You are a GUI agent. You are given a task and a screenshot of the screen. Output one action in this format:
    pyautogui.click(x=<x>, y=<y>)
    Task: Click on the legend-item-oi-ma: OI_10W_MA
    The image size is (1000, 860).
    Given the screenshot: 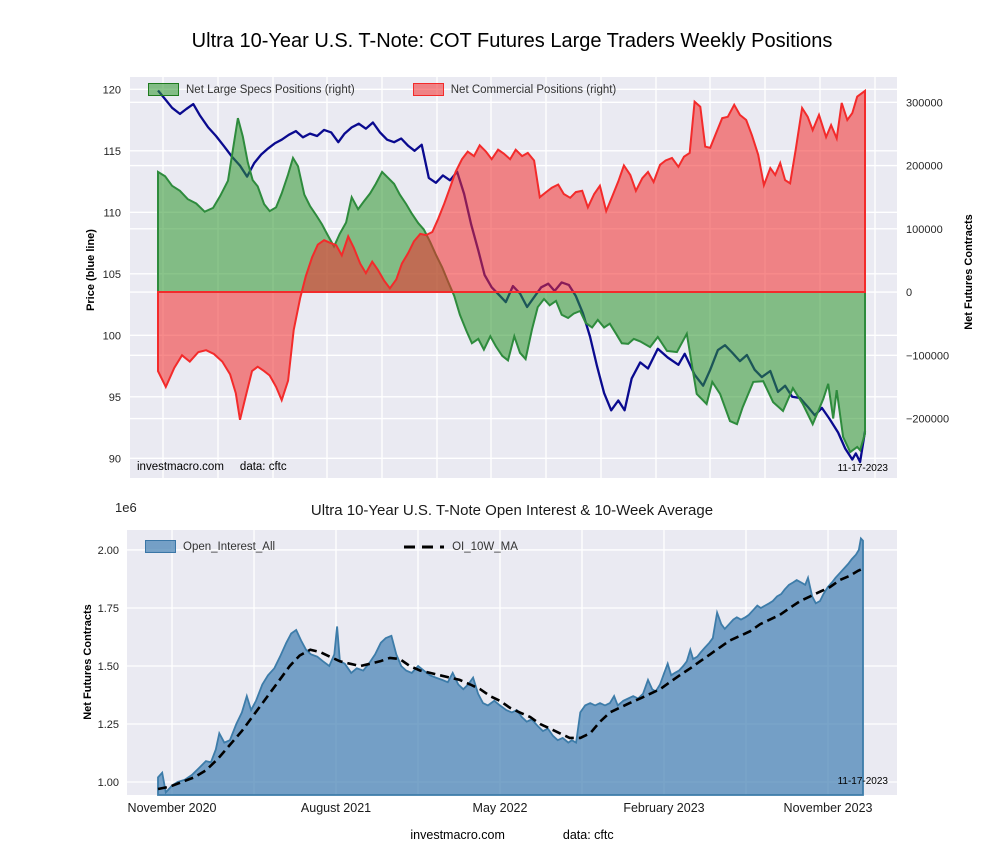 What is the action you would take?
    pyautogui.click(x=460, y=547)
    